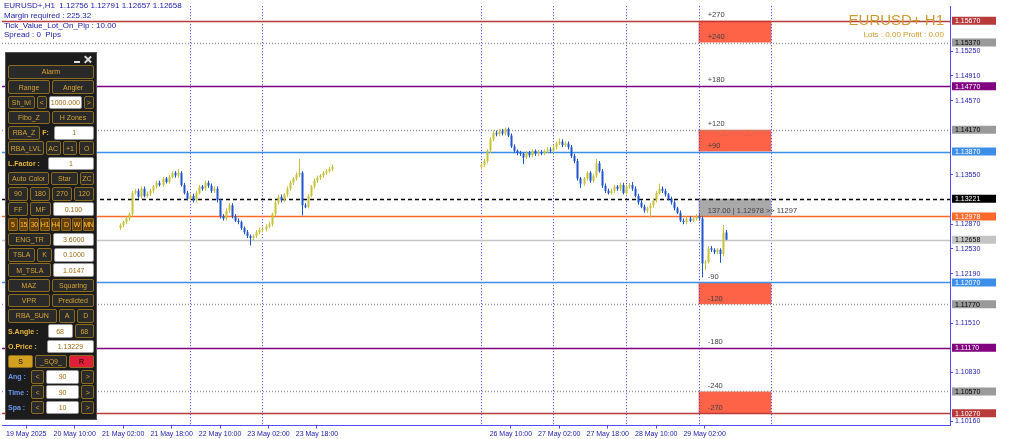 This screenshot has height=439, width=1024. I want to click on chart-title: EURUSD+,H1 1.12756 1.12791 1.12657 1.12658, so click(93, 5).